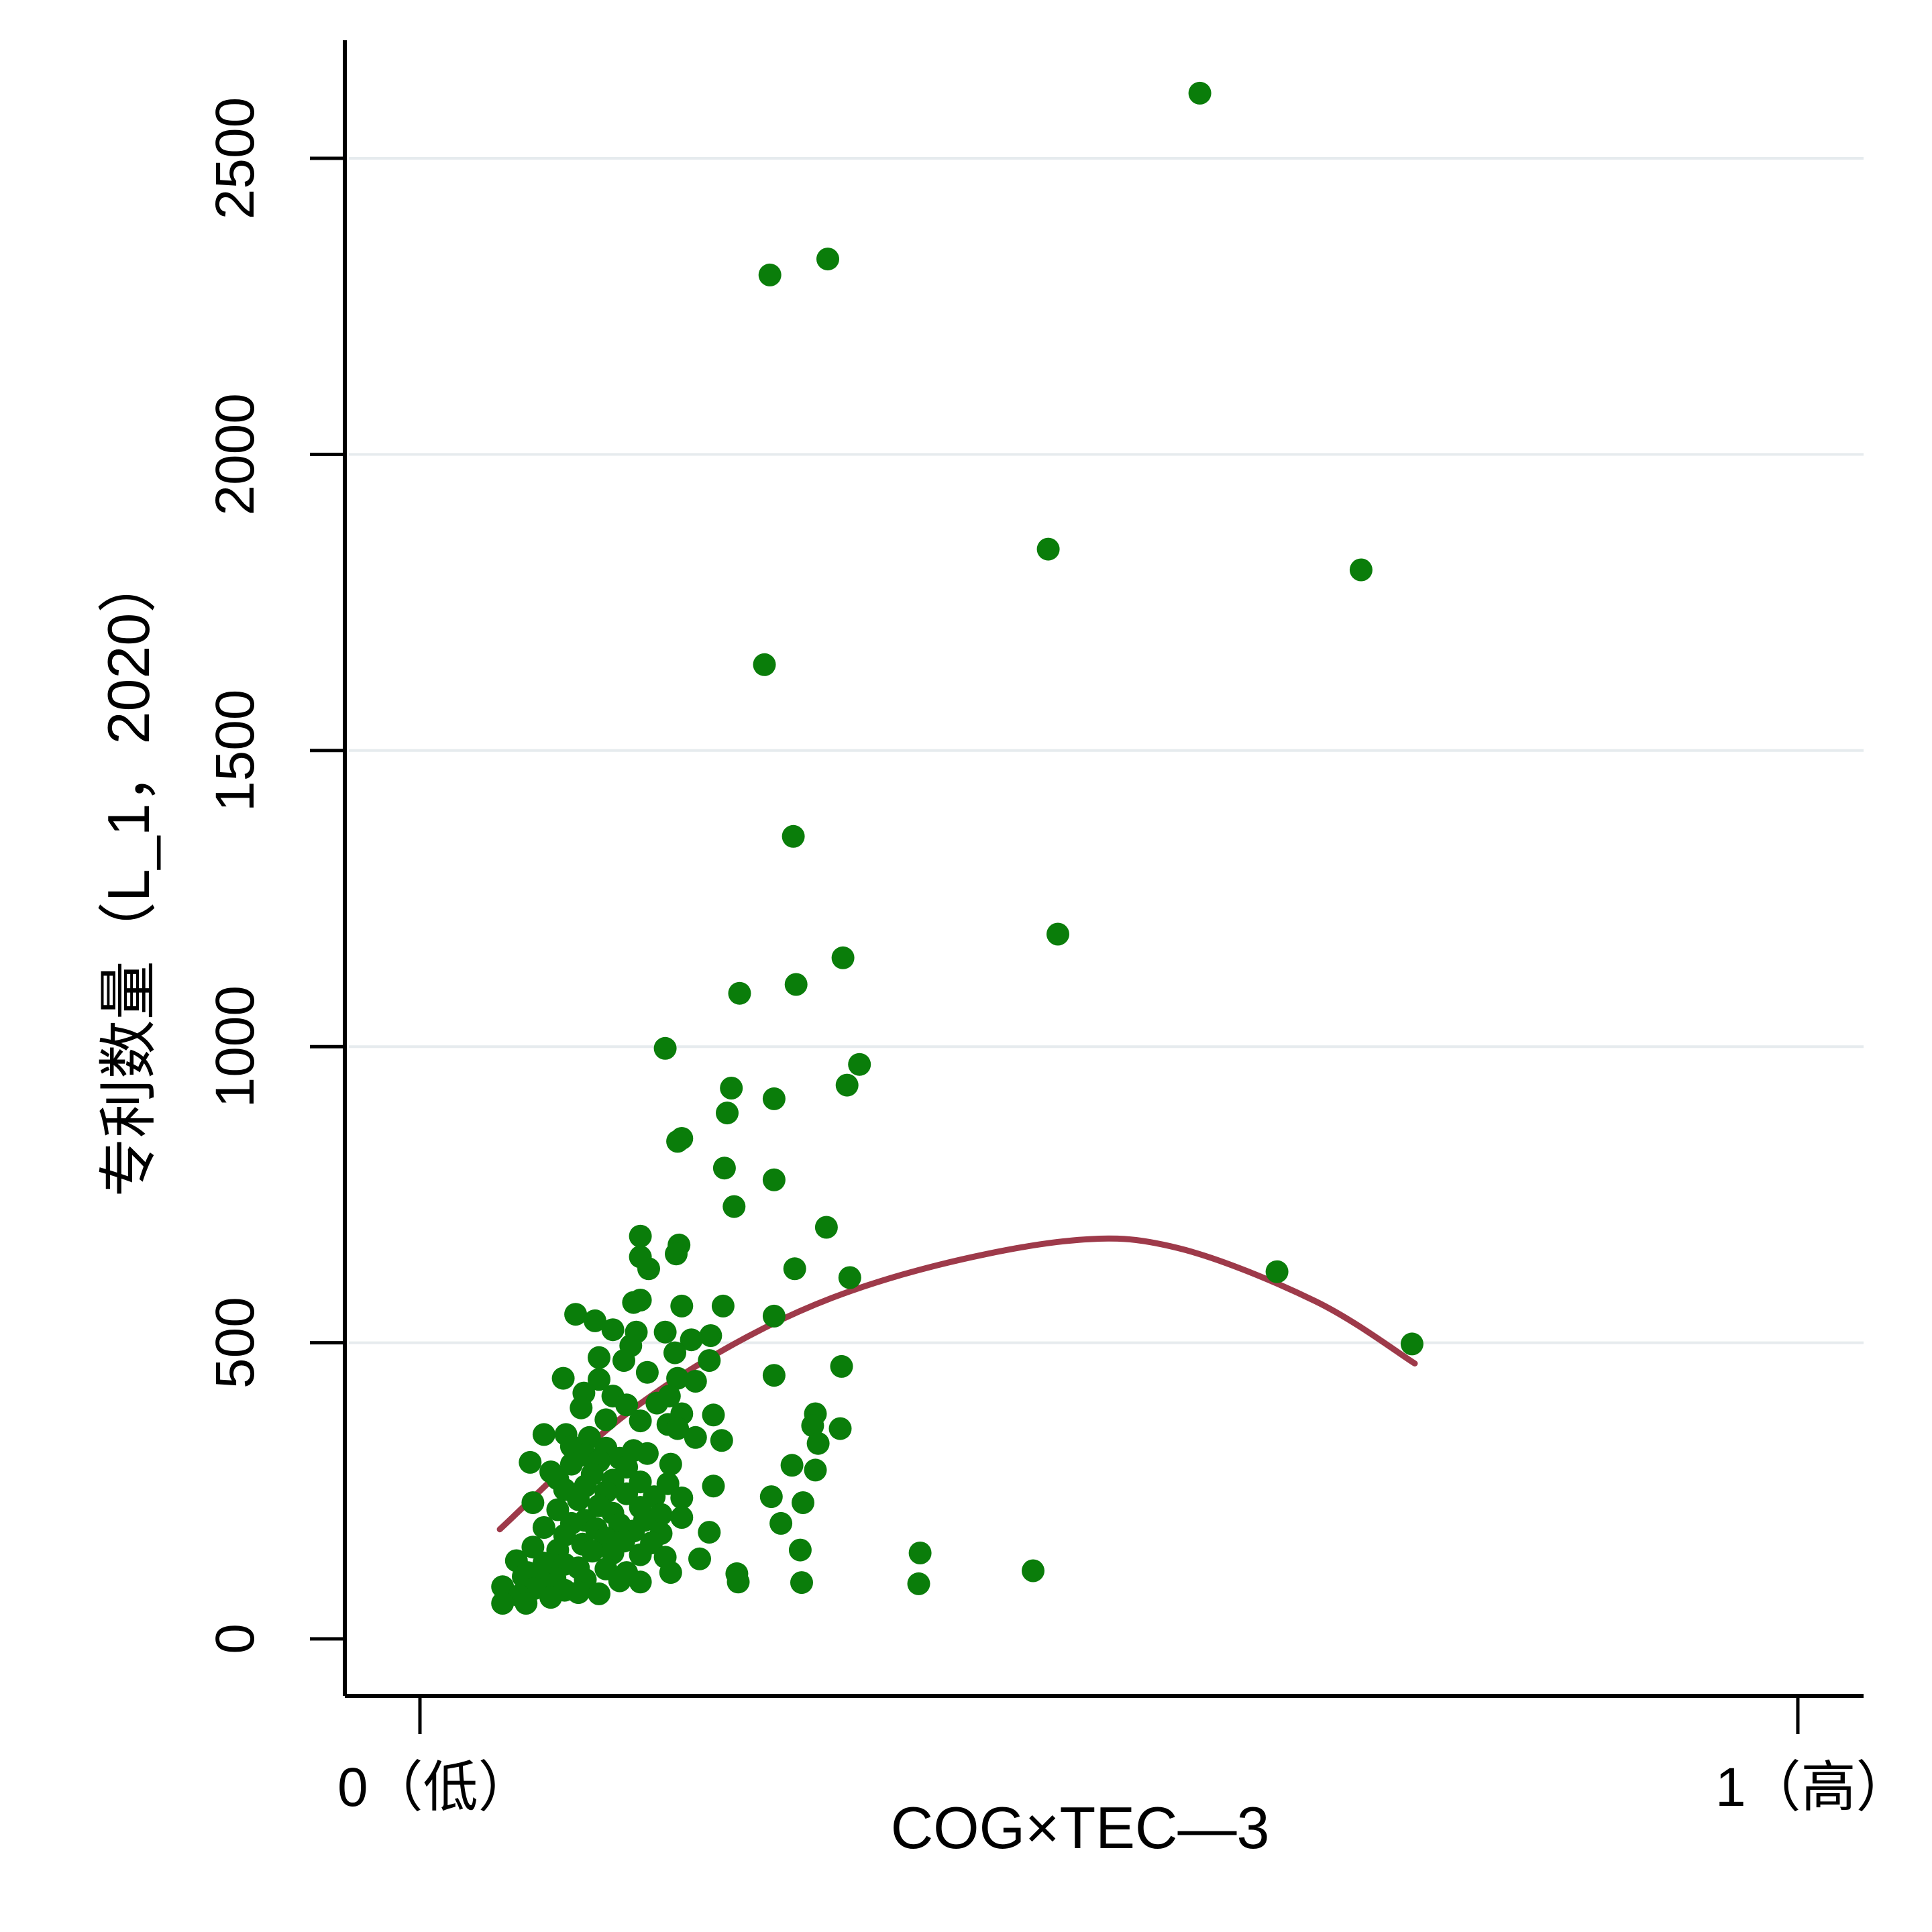 The image size is (1932, 1932). What do you see at coordinates (235, 1343) in the screenshot?
I see `y-tick-label: 500` at bounding box center [235, 1343].